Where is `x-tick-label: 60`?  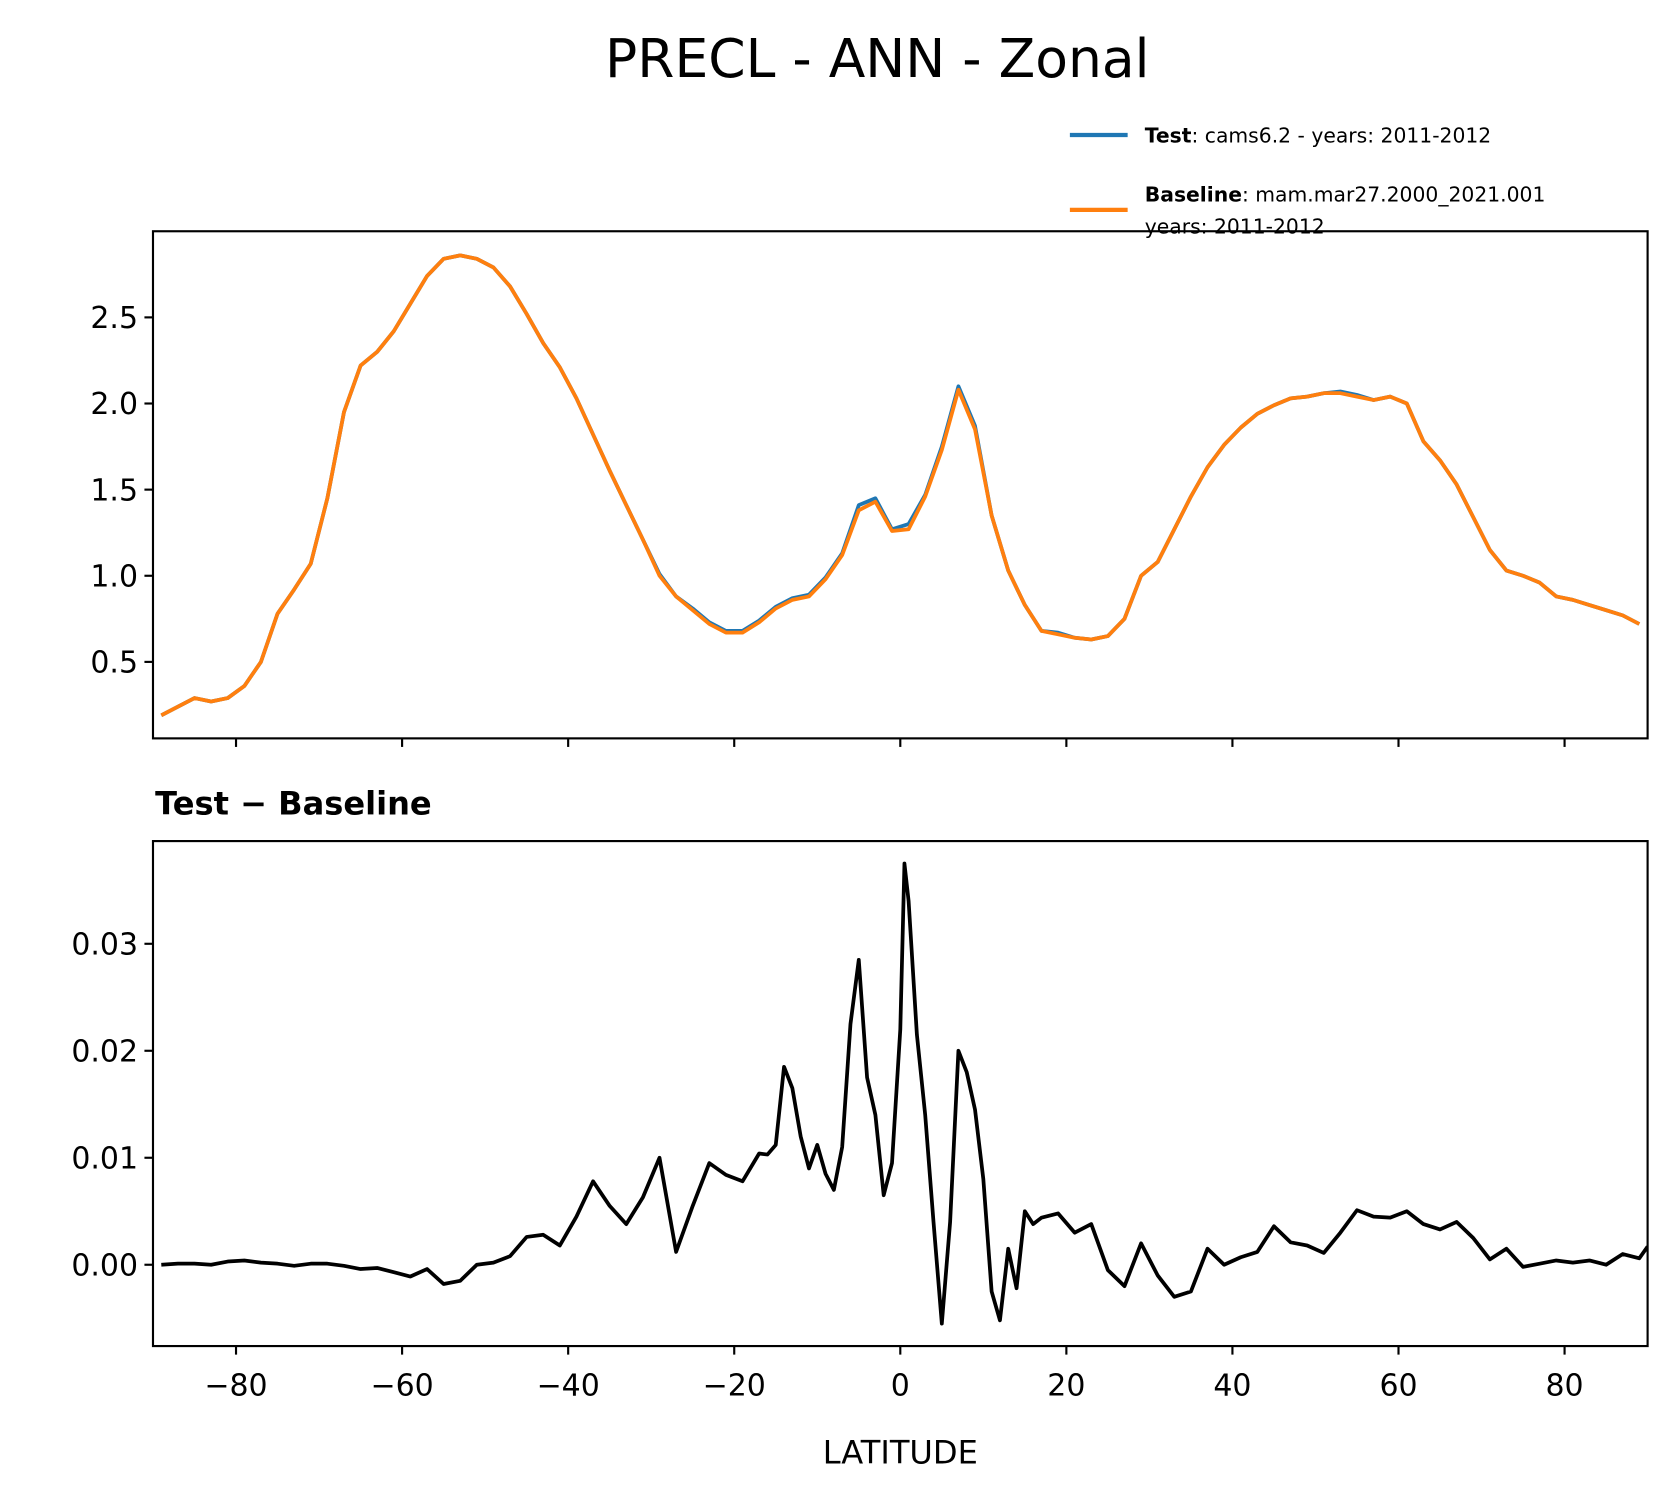 x-tick-label: 60 is located at coordinates (1398, 1385).